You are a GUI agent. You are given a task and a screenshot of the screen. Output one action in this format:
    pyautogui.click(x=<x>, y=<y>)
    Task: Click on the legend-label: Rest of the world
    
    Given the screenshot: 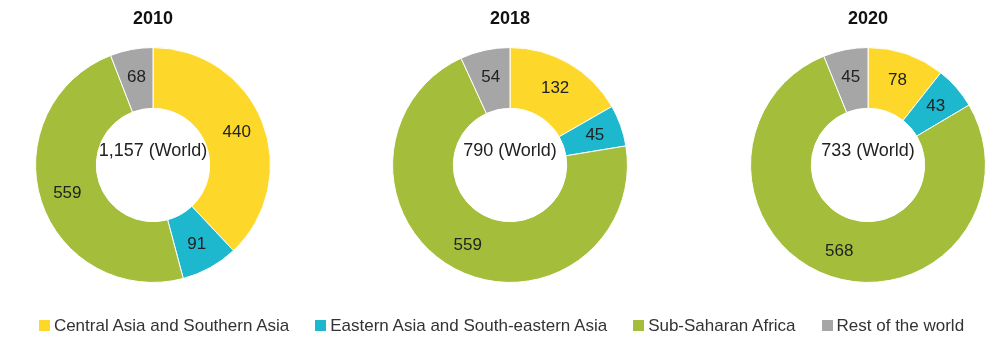 What is the action you would take?
    pyautogui.click(x=900, y=326)
    